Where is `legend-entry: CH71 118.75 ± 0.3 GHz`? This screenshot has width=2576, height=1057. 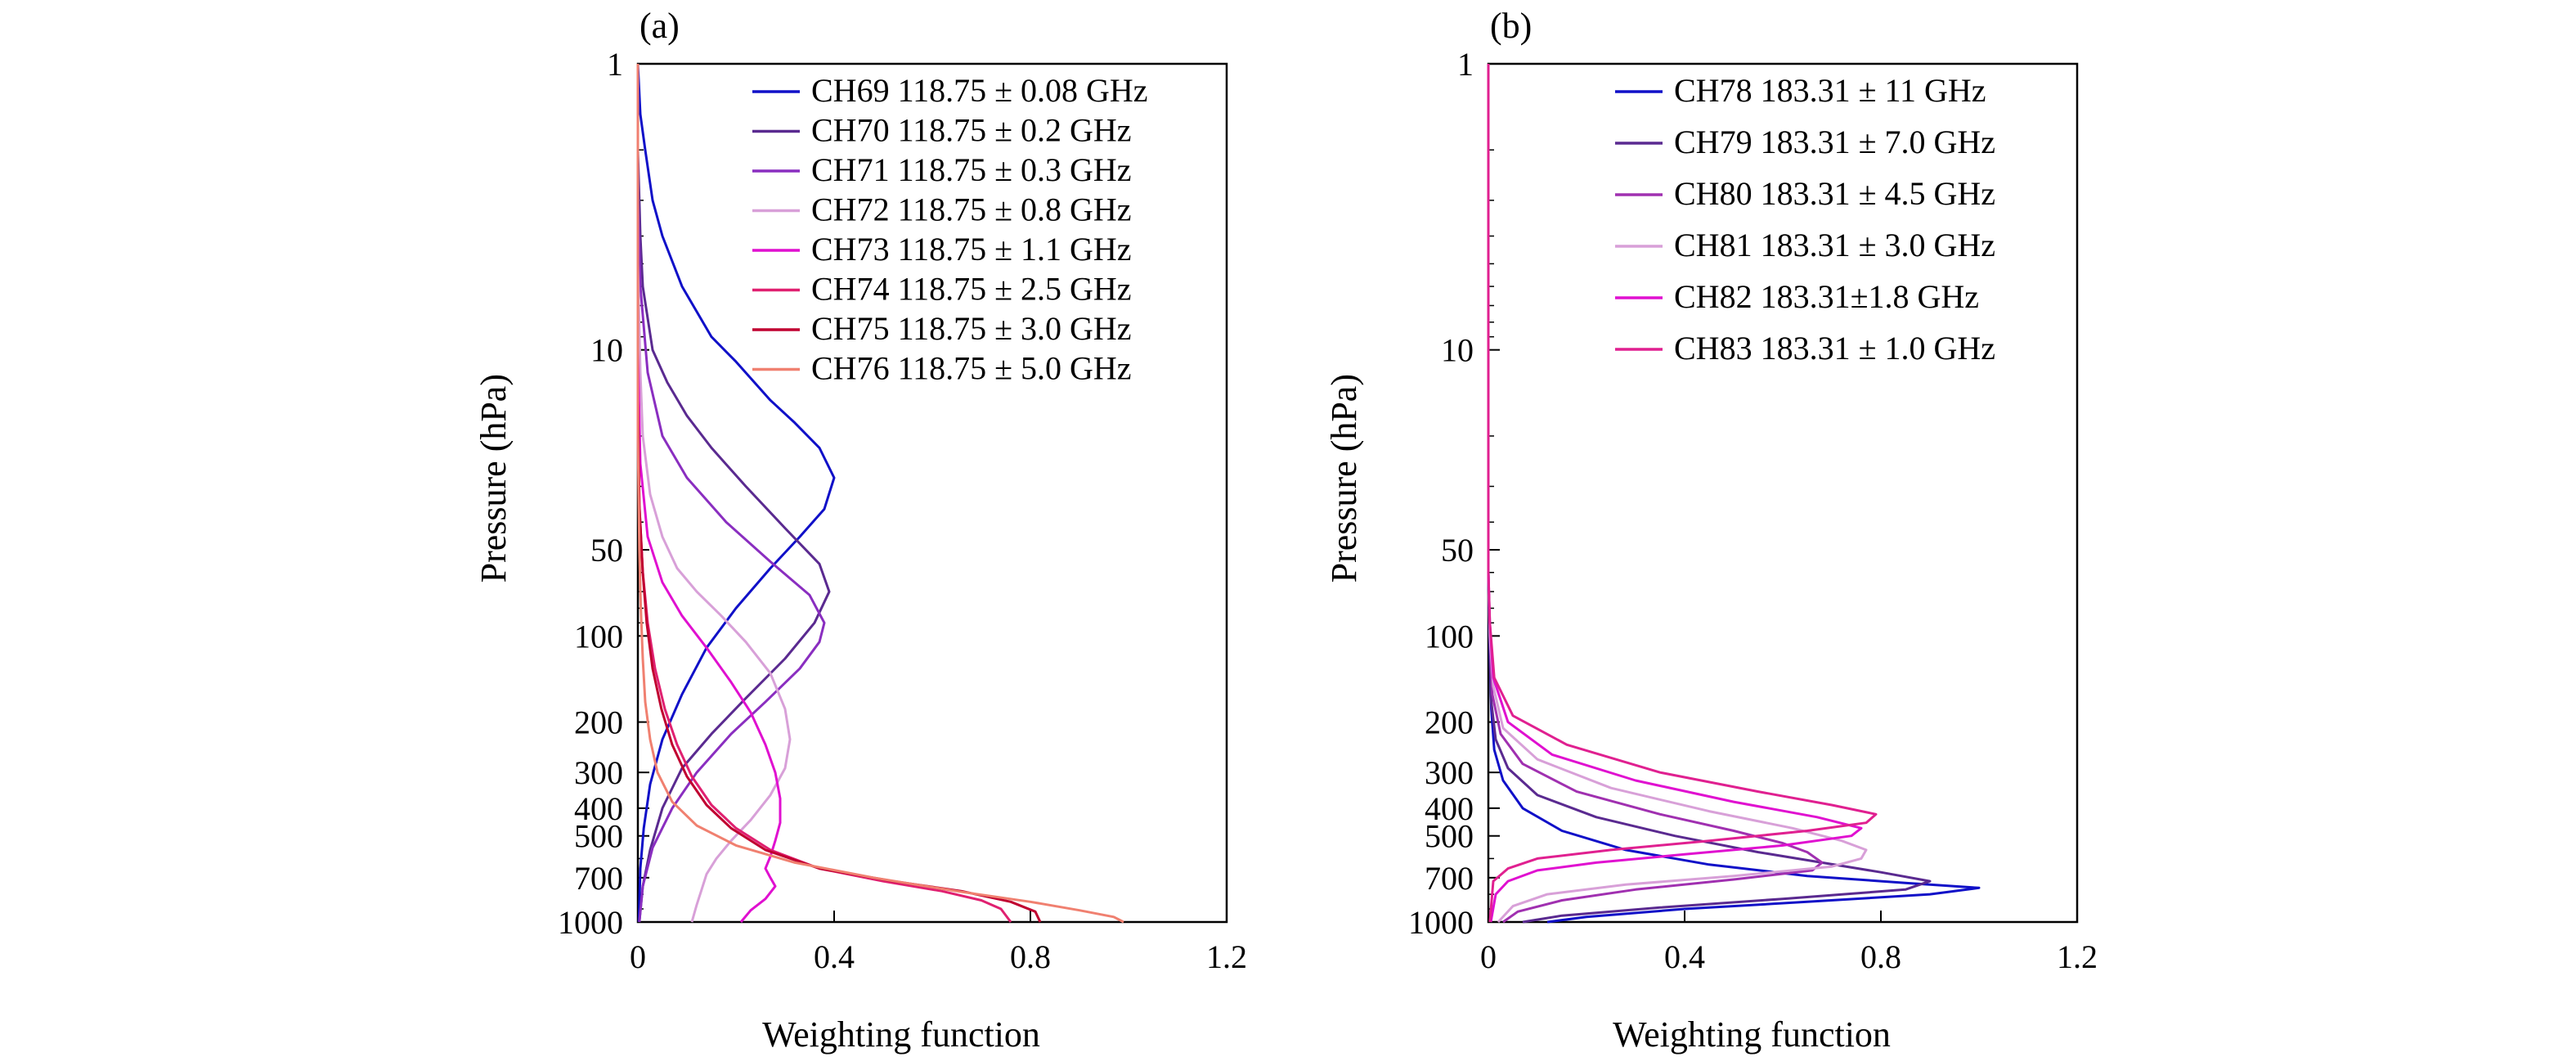 legend-entry: CH71 118.75 ± 0.3 GHz is located at coordinates (971, 169).